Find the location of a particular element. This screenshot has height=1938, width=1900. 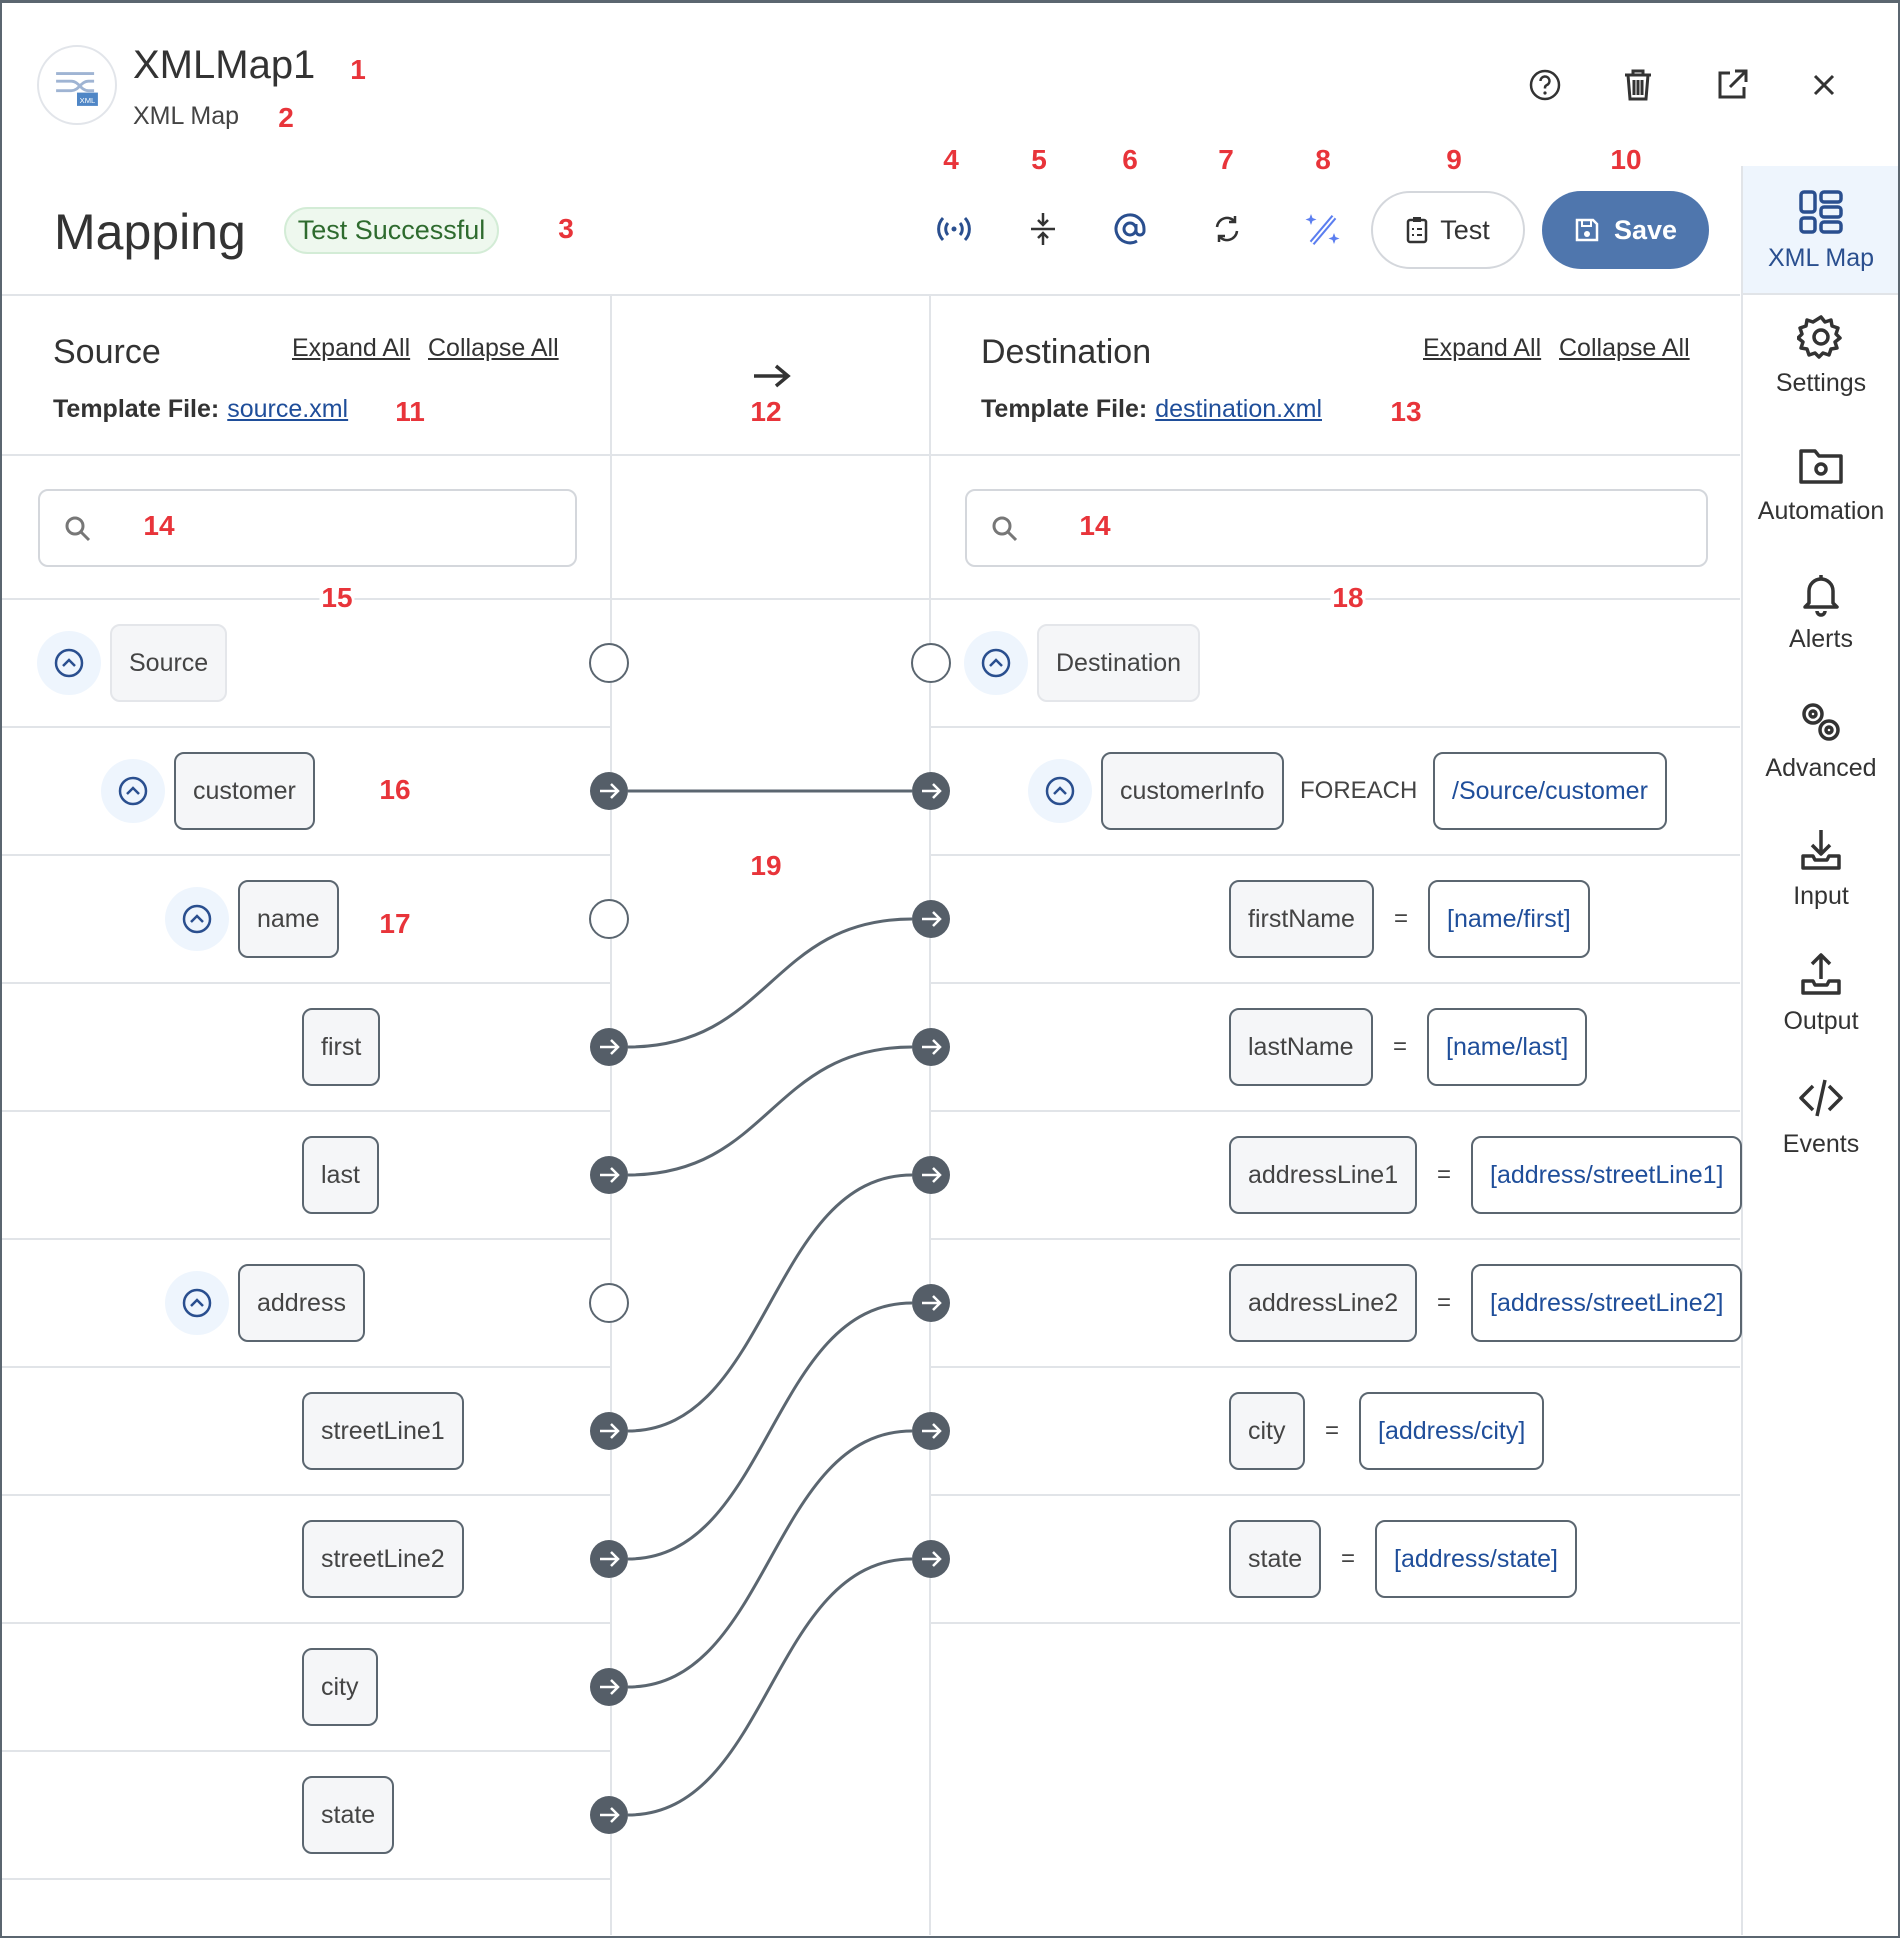

source-node: Source is located at coordinates (169, 663).